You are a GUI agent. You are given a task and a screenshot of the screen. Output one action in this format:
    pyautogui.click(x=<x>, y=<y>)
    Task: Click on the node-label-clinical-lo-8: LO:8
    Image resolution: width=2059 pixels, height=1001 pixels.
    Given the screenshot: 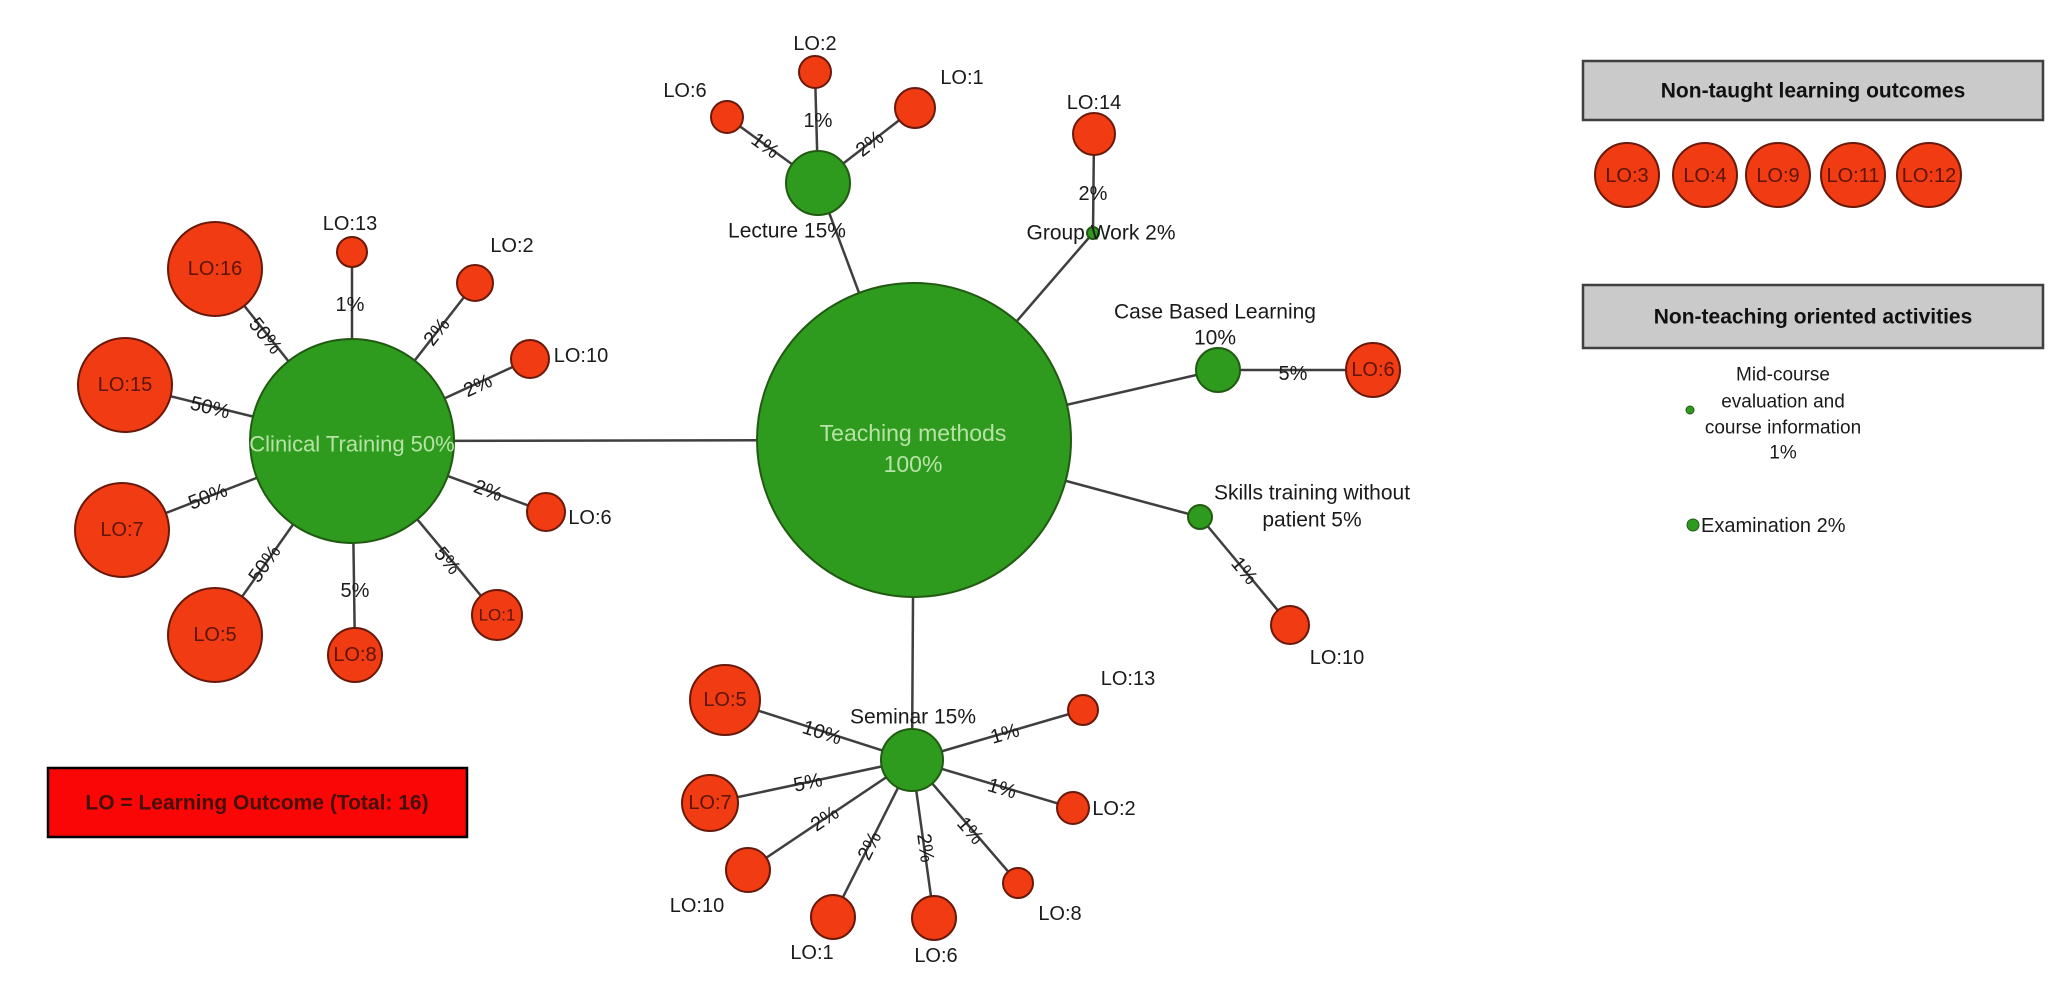 What is the action you would take?
    pyautogui.click(x=354, y=655)
    